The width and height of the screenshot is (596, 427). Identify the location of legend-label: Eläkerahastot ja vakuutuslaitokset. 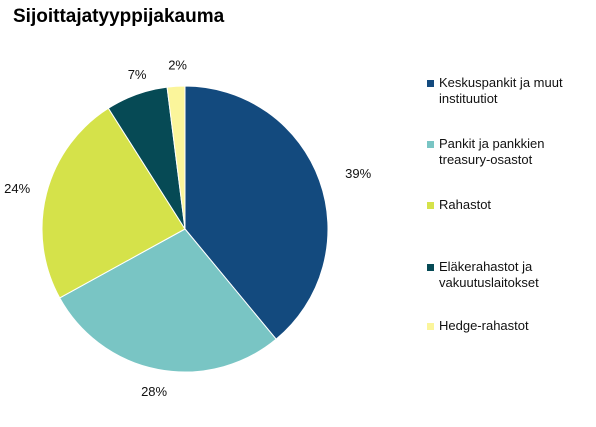
(489, 274).